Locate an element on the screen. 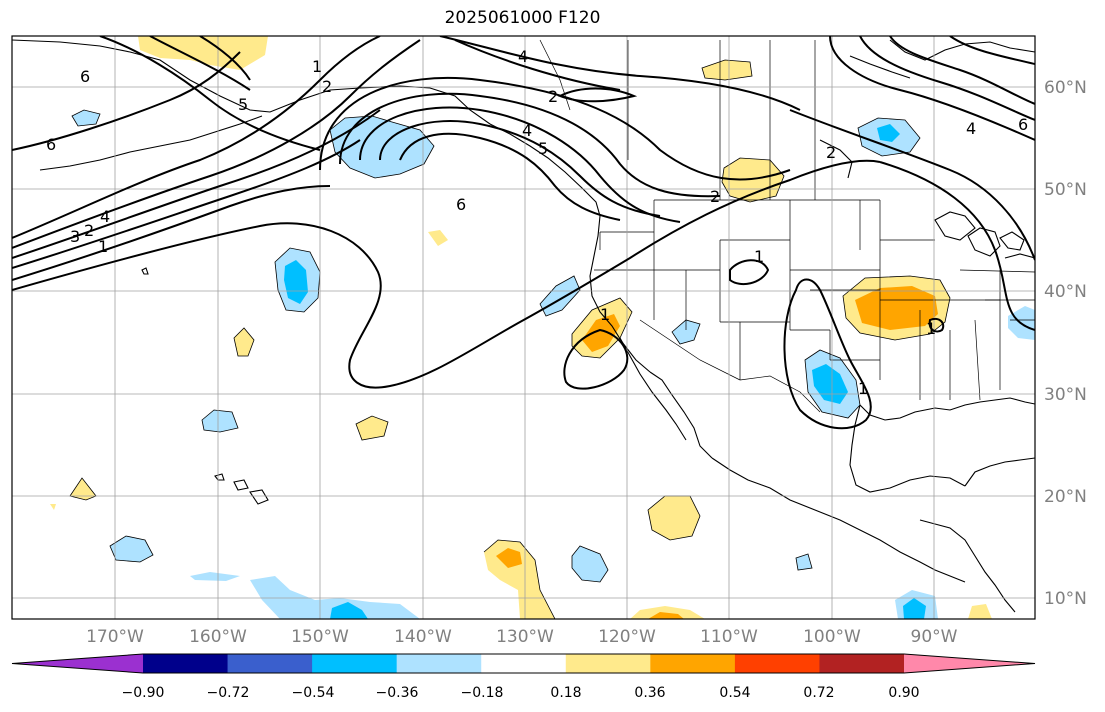 This screenshot has width=1105, height=712. lon-tick: 120°W is located at coordinates (627, 637).